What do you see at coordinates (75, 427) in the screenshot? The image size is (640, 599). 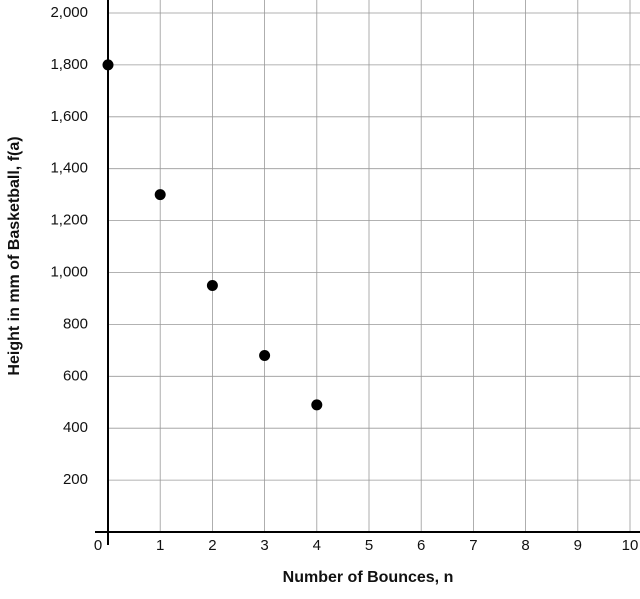 I see `y-tick-label: 400` at bounding box center [75, 427].